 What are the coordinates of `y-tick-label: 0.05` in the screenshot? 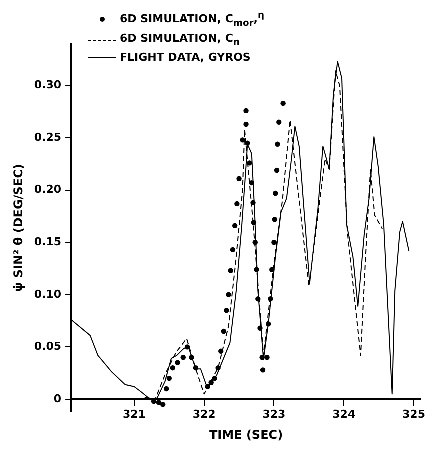 It's located at (48, 347).